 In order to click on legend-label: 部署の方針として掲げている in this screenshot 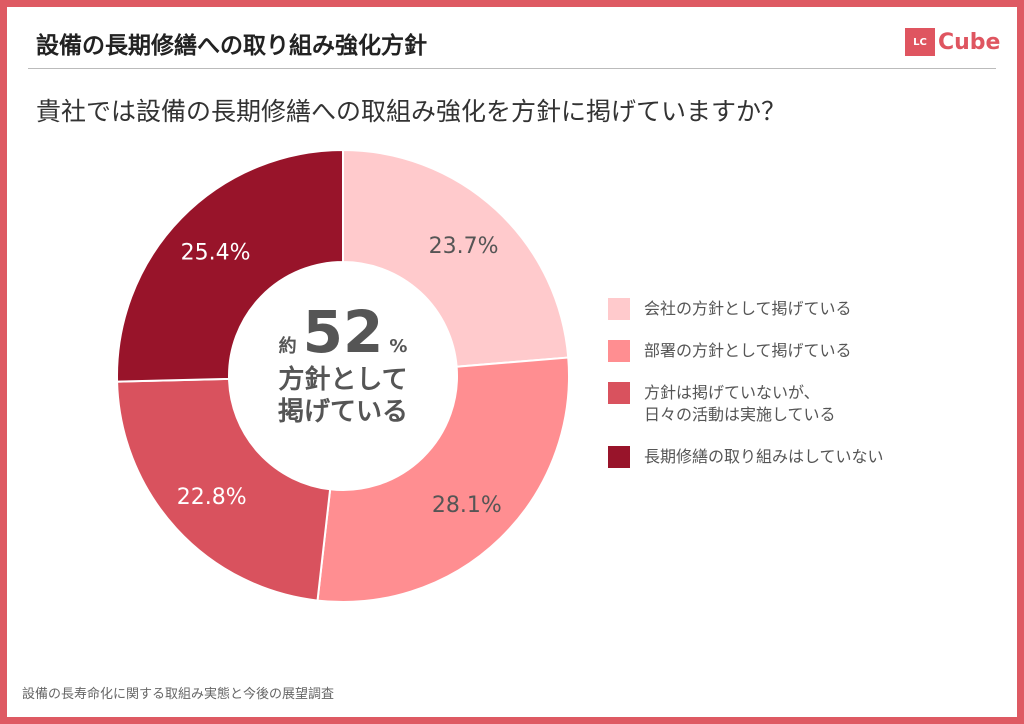, I will do `click(748, 350)`.